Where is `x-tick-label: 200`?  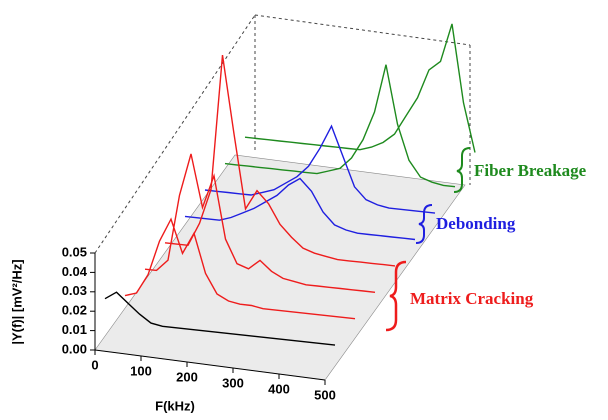 x-tick-label: 200 is located at coordinates (187, 376).